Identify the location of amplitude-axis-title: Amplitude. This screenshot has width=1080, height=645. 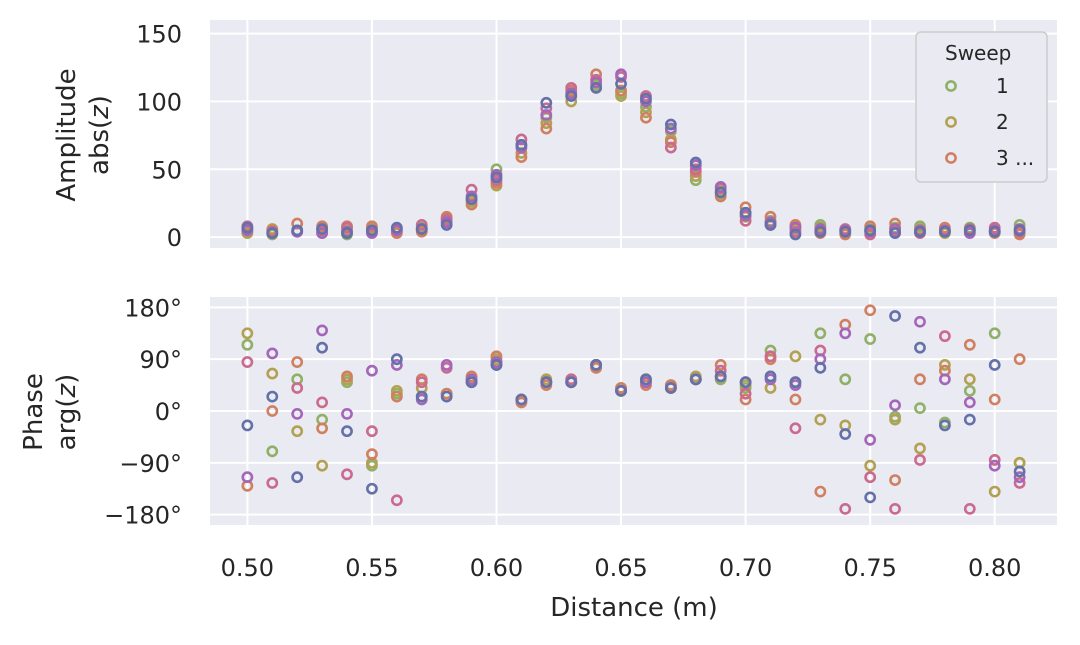
(67, 134).